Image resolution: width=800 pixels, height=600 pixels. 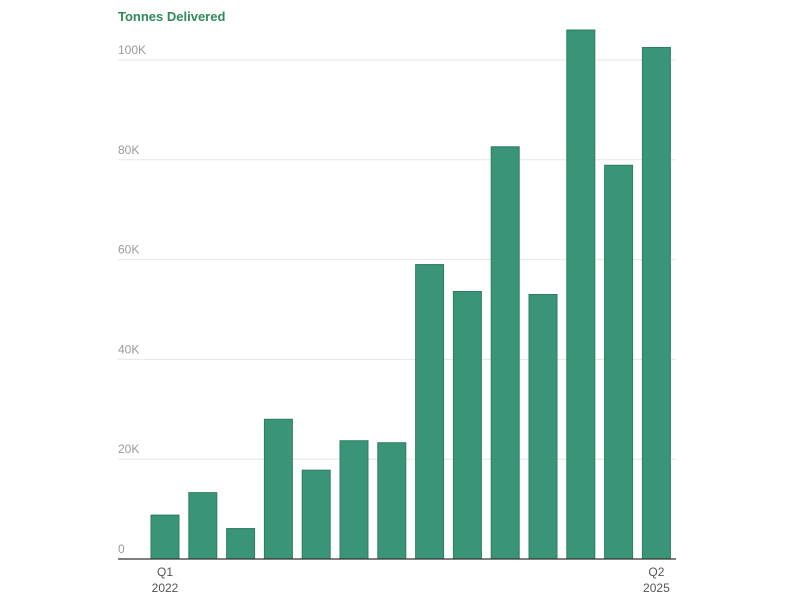 What do you see at coordinates (128, 349) in the screenshot?
I see `y-tick-label: 40K` at bounding box center [128, 349].